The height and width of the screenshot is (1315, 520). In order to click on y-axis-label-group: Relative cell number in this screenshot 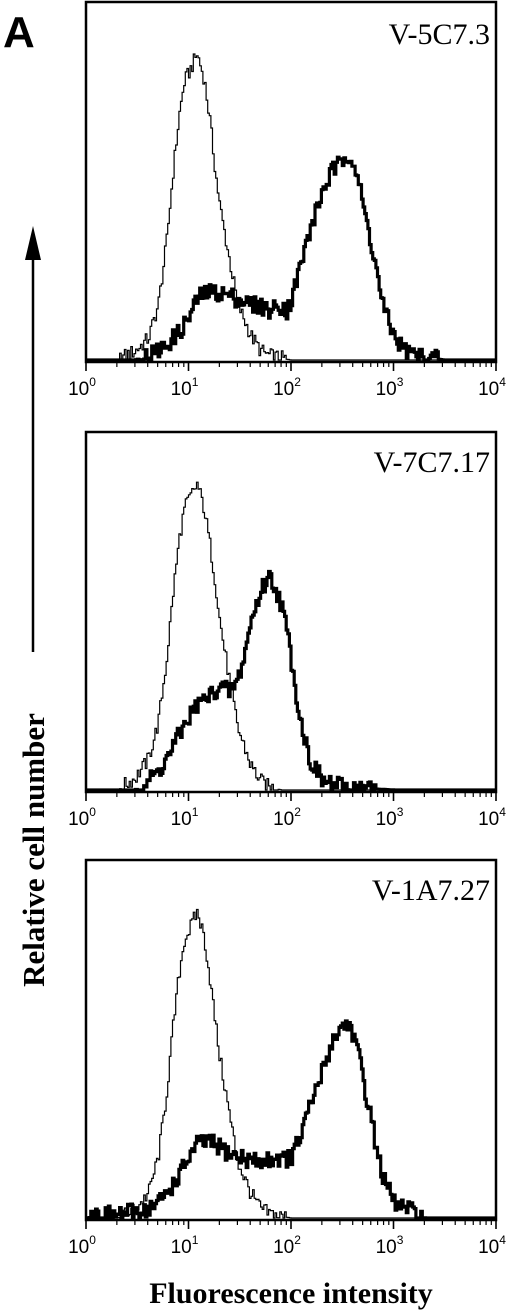, I will do `click(33, 606)`.